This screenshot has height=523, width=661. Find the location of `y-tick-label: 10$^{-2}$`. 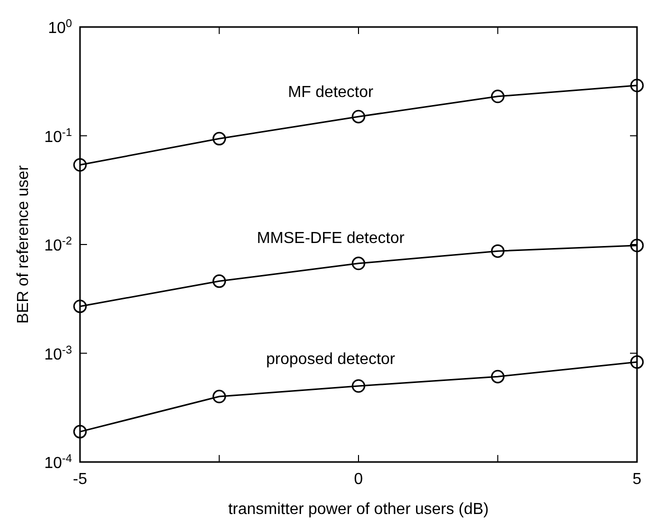

y-tick-label: 10$^{-2}$ is located at coordinates (58, 245).